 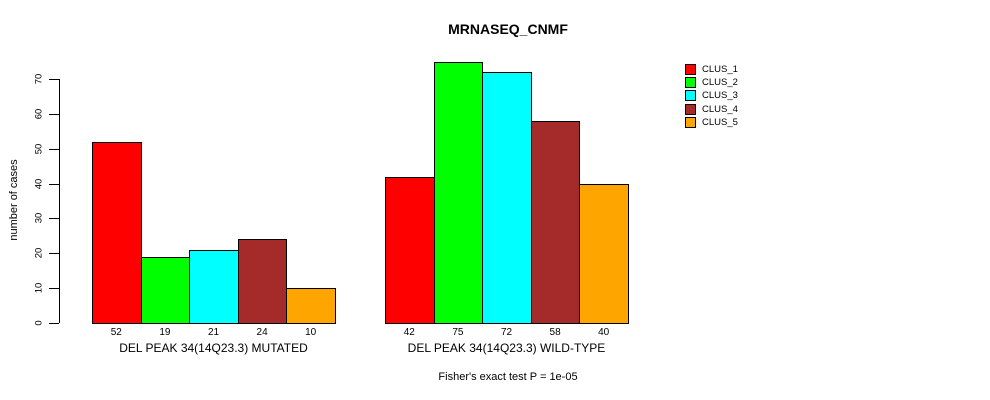 I want to click on legend-label: CLUS_4, so click(x=720, y=109).